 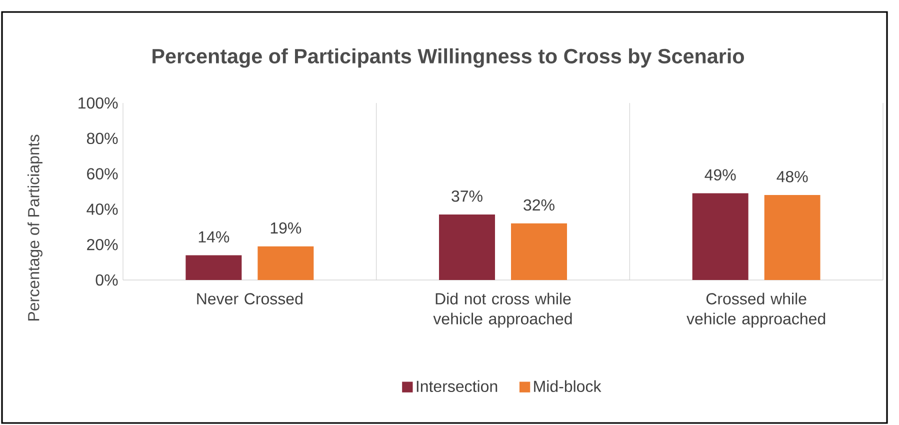 I want to click on y-tick-label: 40%, so click(x=102, y=209).